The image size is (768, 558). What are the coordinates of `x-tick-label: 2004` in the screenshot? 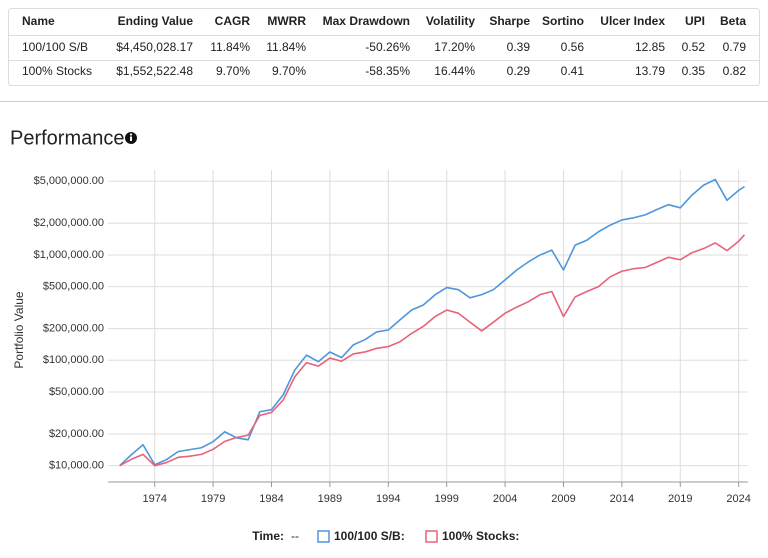 It's located at (505, 499).